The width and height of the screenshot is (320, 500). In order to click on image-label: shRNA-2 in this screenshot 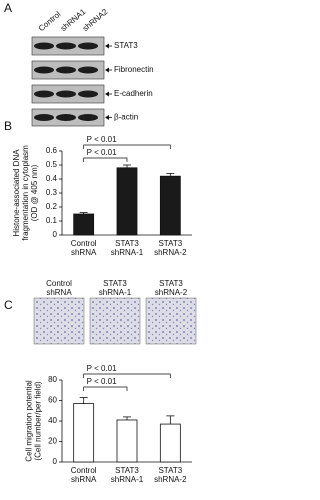, I will do `click(171, 292)`.